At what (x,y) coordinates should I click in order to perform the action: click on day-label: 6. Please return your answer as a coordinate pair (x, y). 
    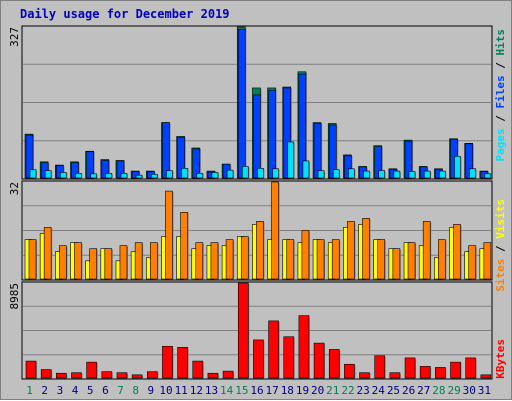
    Looking at the image, I should click on (105, 390).